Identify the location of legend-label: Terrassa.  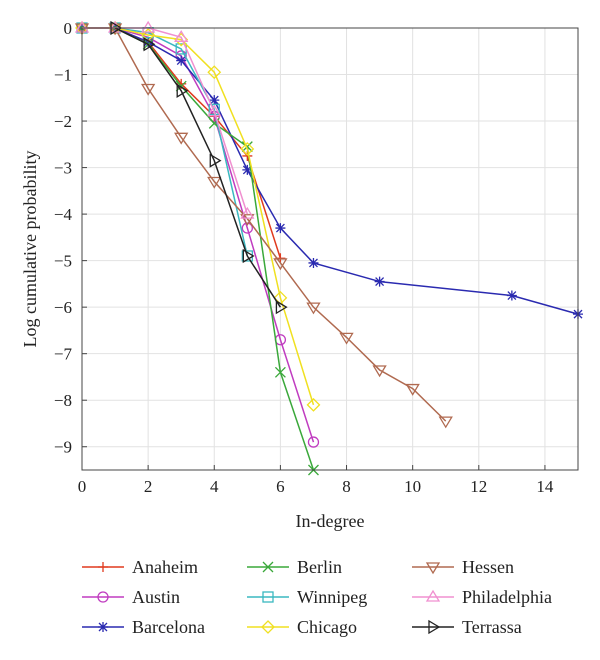
(492, 627).